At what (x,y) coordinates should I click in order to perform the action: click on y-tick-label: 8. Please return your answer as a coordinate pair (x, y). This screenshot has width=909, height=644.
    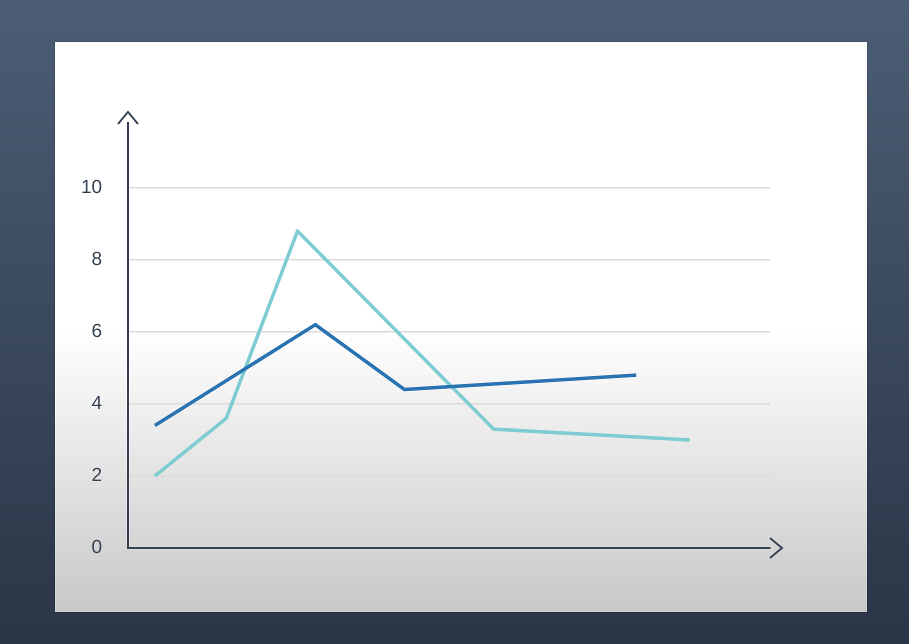
    Looking at the image, I should click on (97, 259).